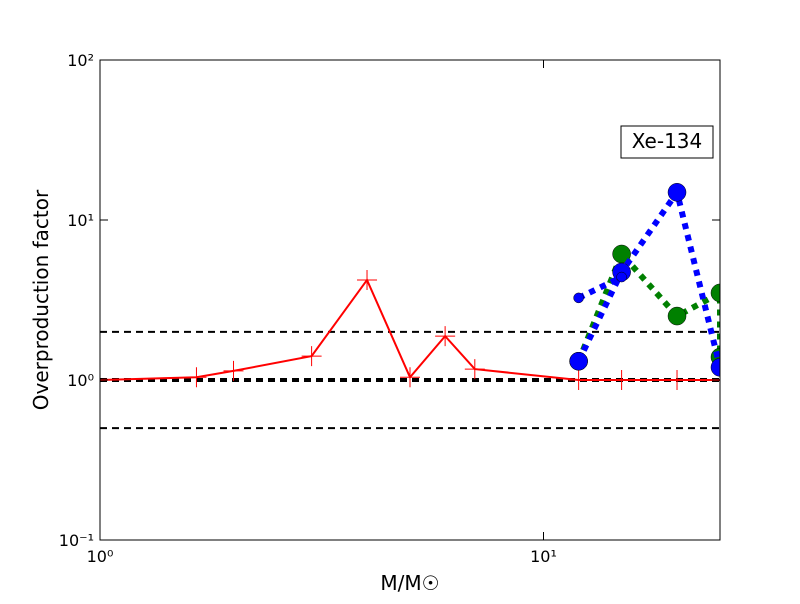  I want to click on annotation: Xe-134, so click(667, 141).